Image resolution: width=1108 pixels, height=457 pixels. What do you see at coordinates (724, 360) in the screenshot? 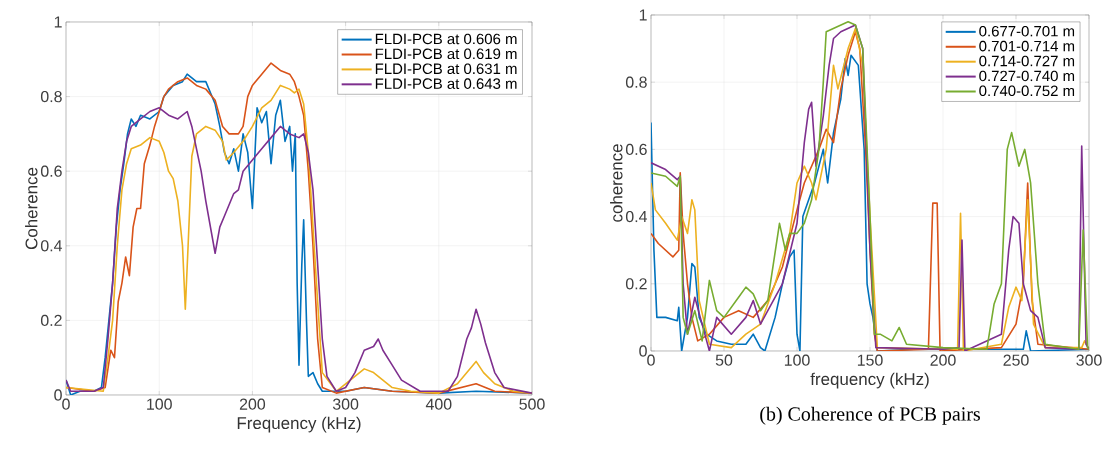
I see `x-tick-label: 50` at bounding box center [724, 360].